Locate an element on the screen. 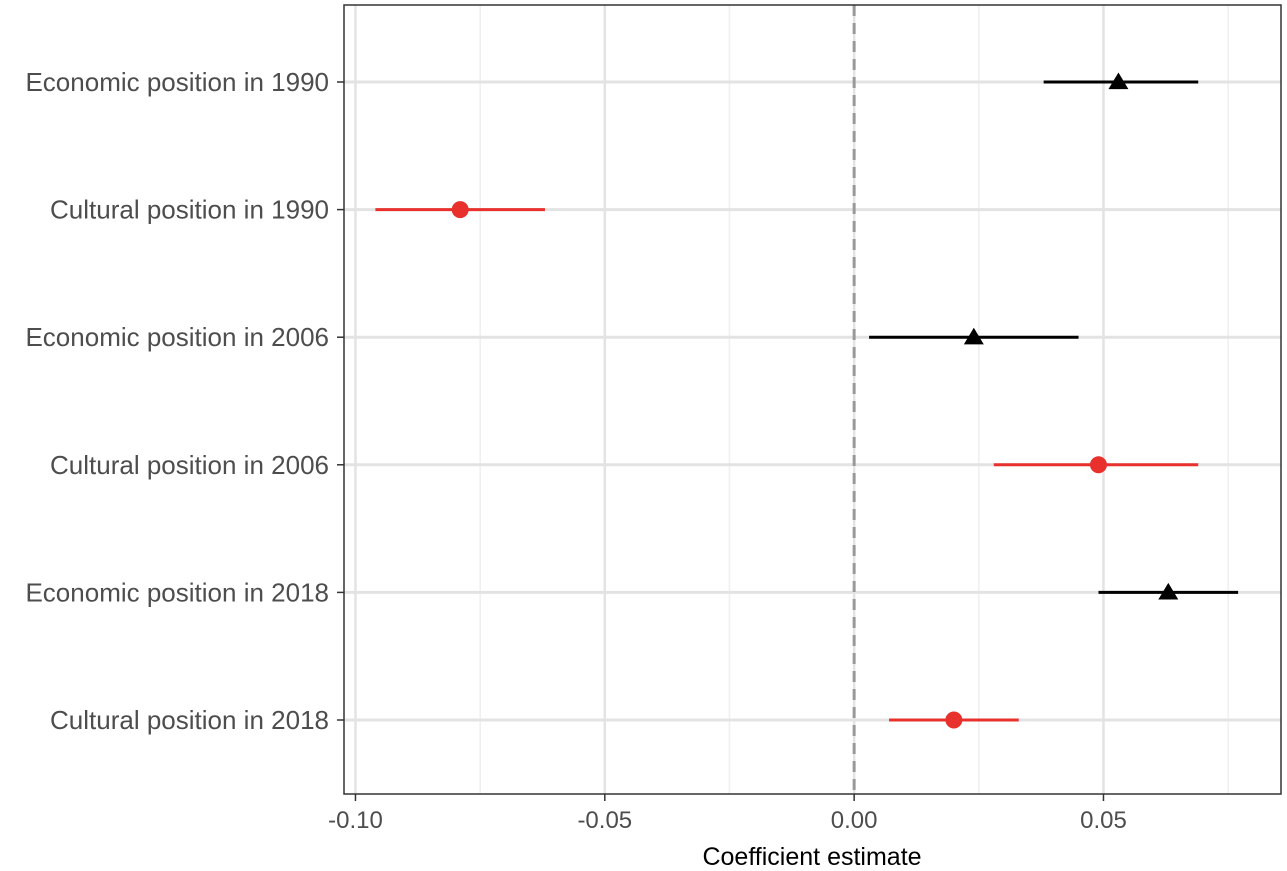 The width and height of the screenshot is (1287, 871). y-tick-label: Cultural position in 2006 is located at coordinates (189, 465).